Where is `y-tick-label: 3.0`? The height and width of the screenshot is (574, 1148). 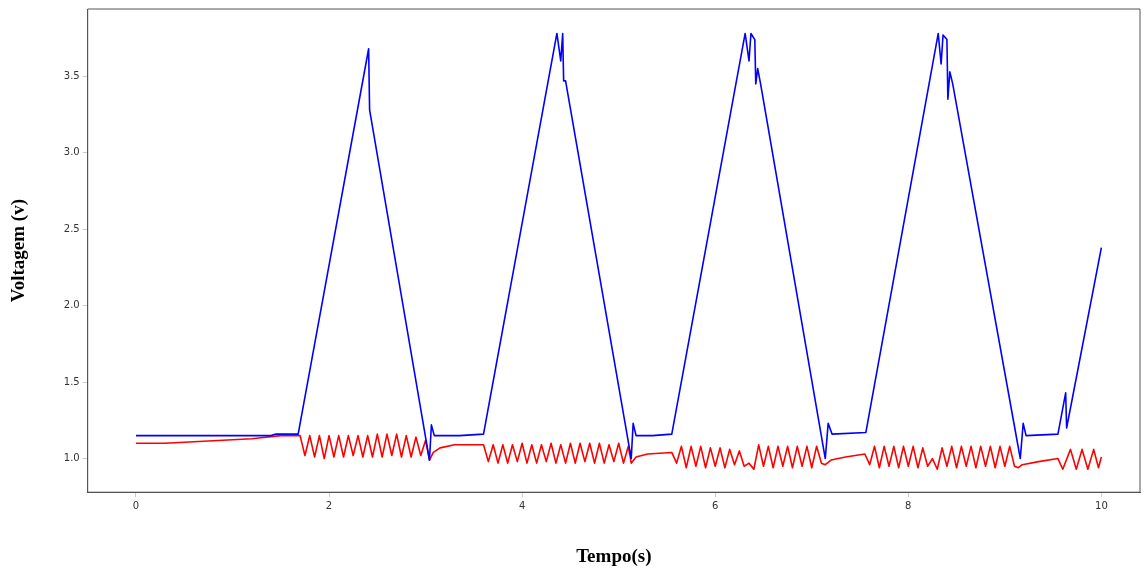 y-tick-label: 3.0 is located at coordinates (71, 152).